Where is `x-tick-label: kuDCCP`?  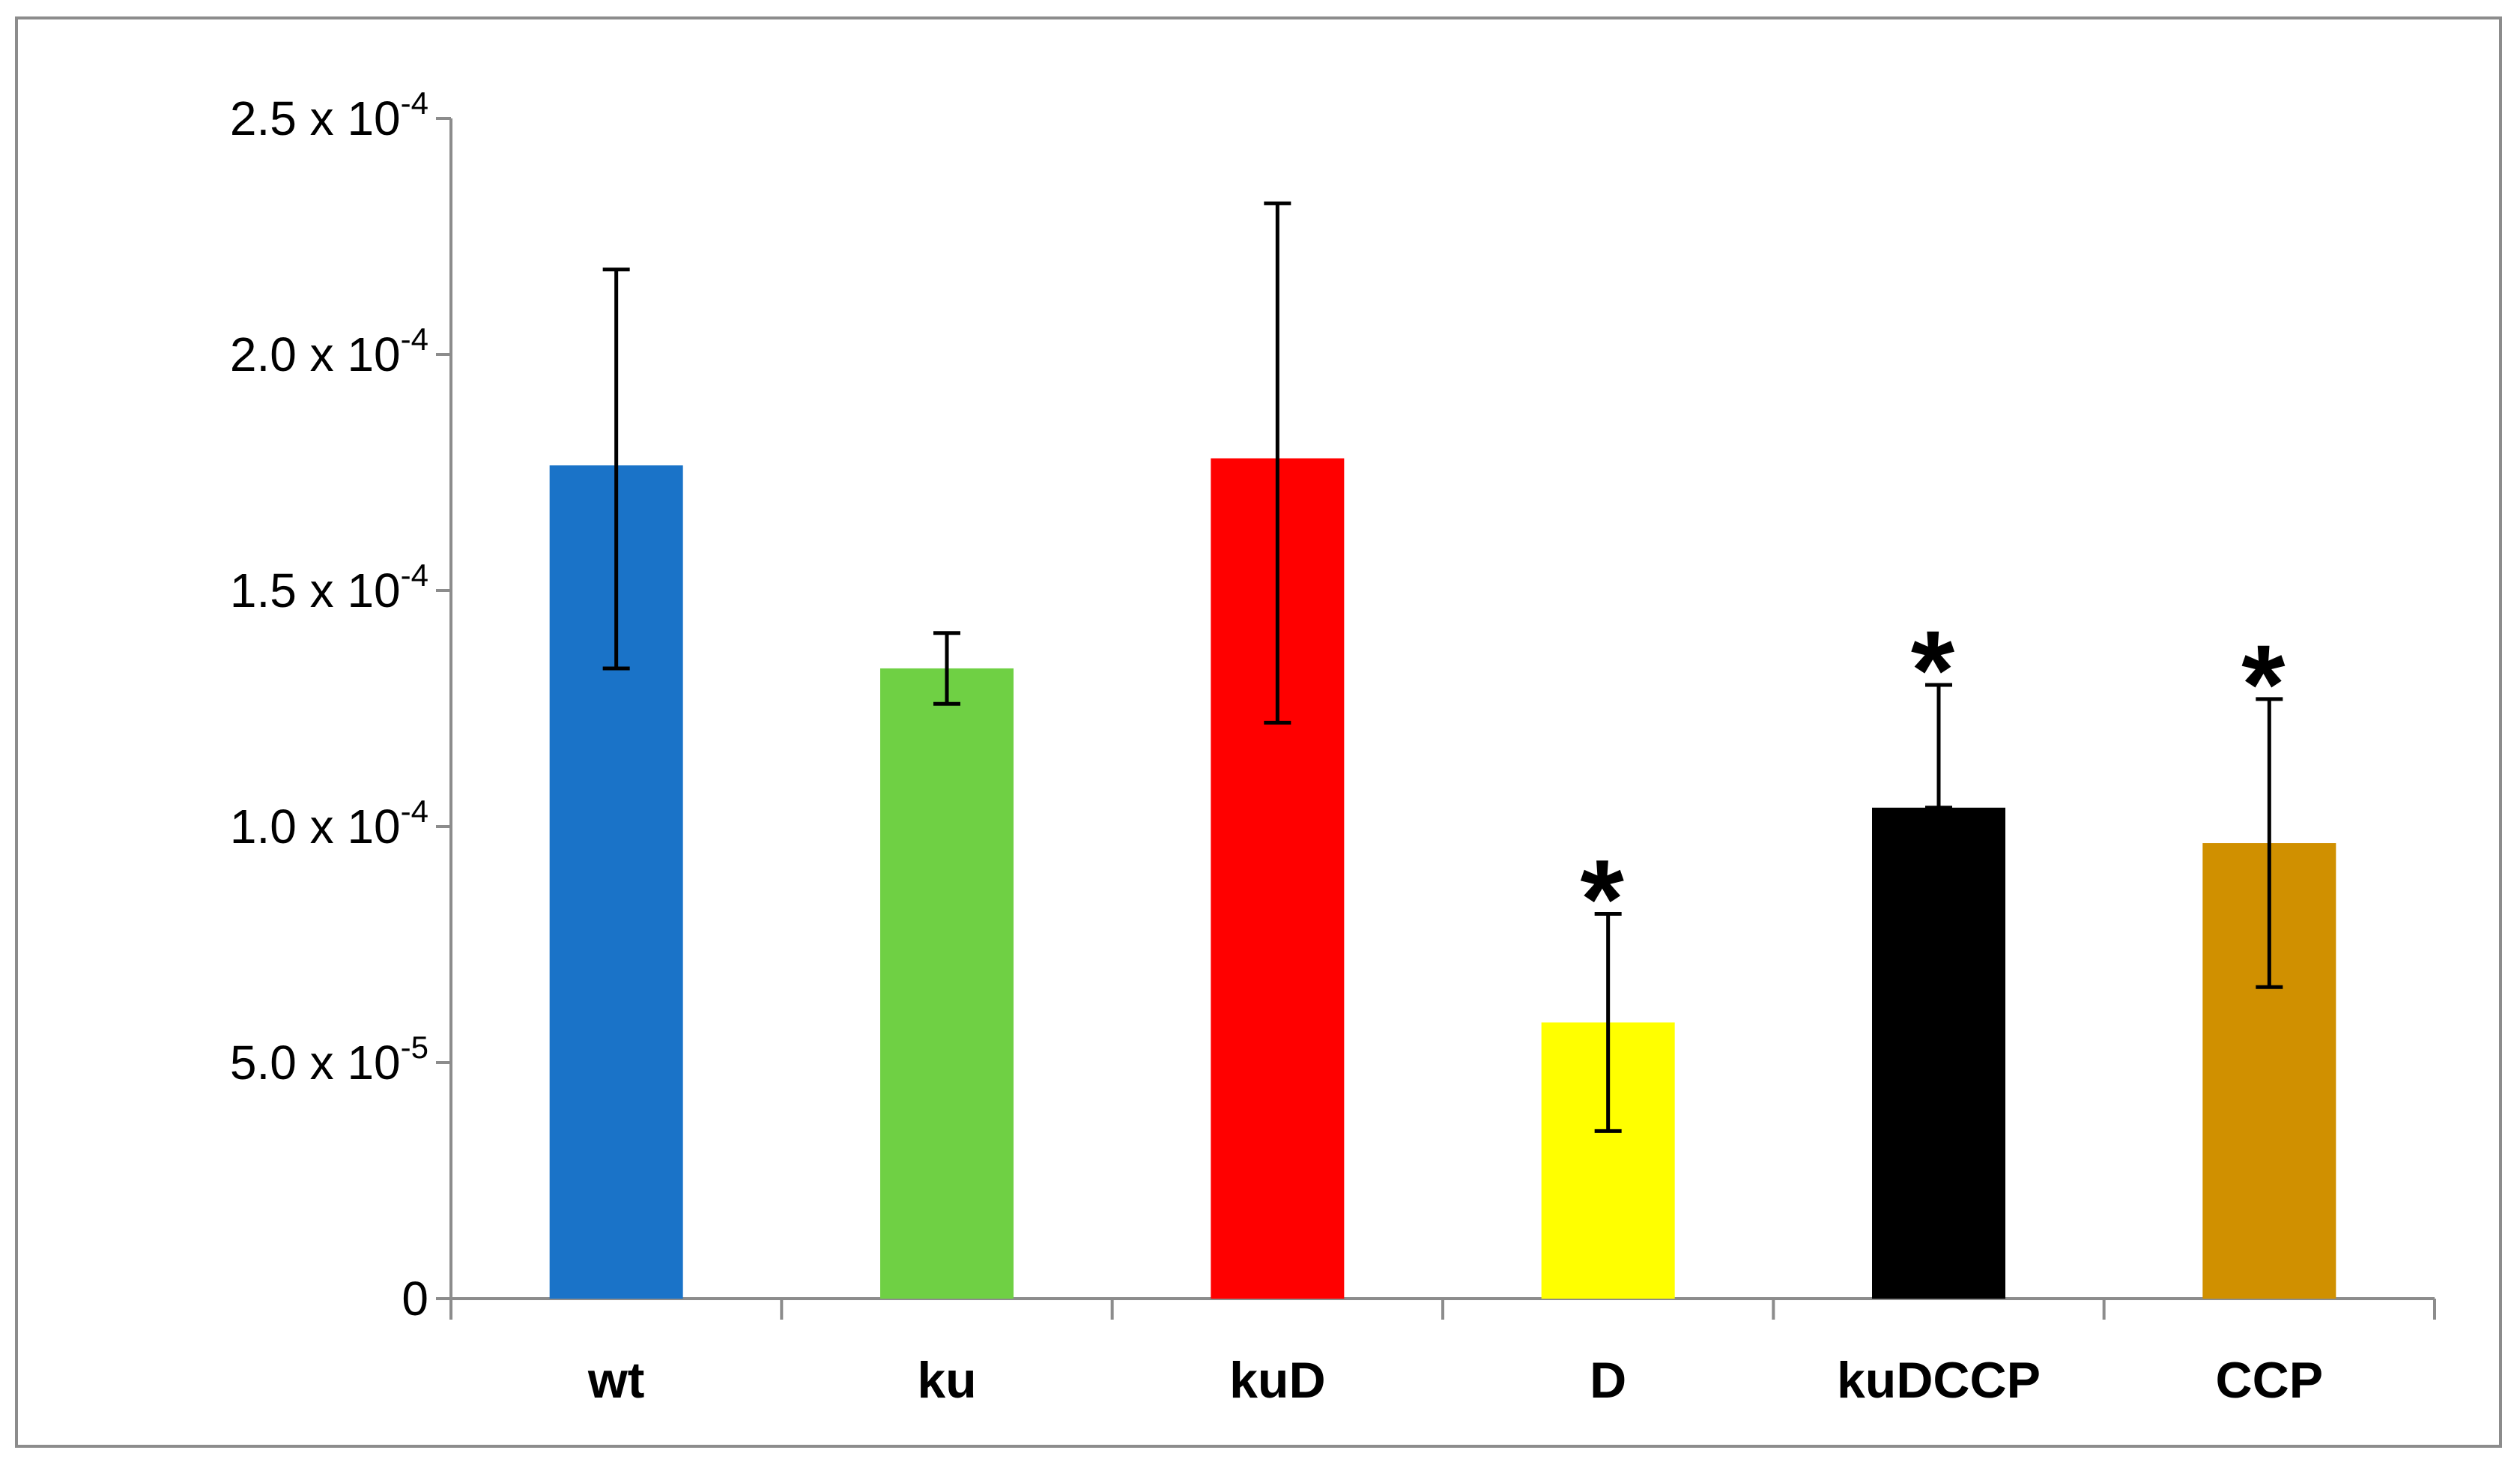
x-tick-label: kuDCCP is located at coordinates (1939, 1381).